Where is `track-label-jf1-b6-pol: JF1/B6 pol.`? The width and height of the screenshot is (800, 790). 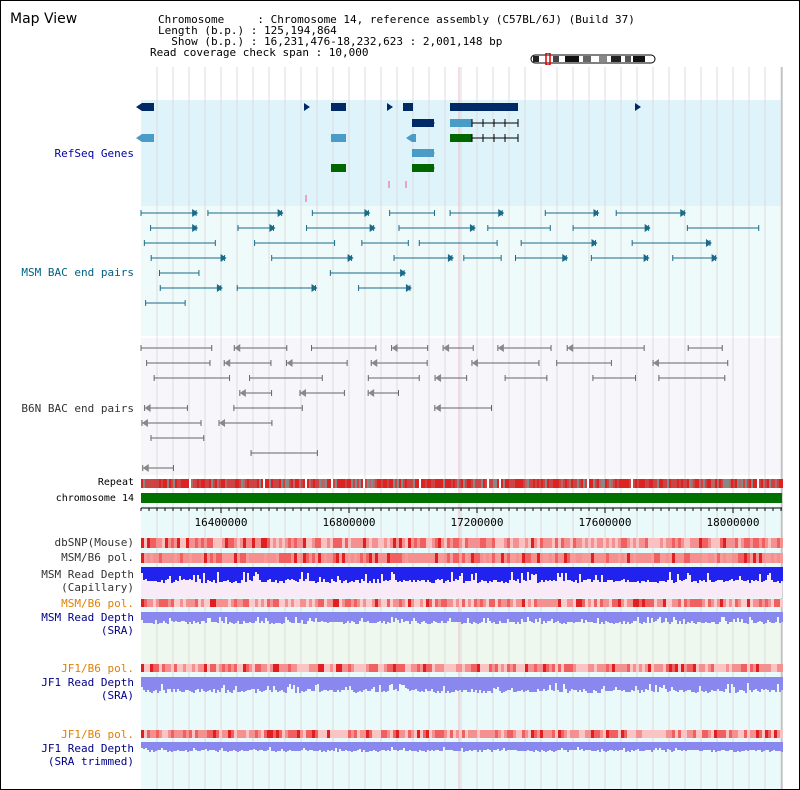 track-label-jf1-b6-pol: JF1/B6 pol. is located at coordinates (97, 668).